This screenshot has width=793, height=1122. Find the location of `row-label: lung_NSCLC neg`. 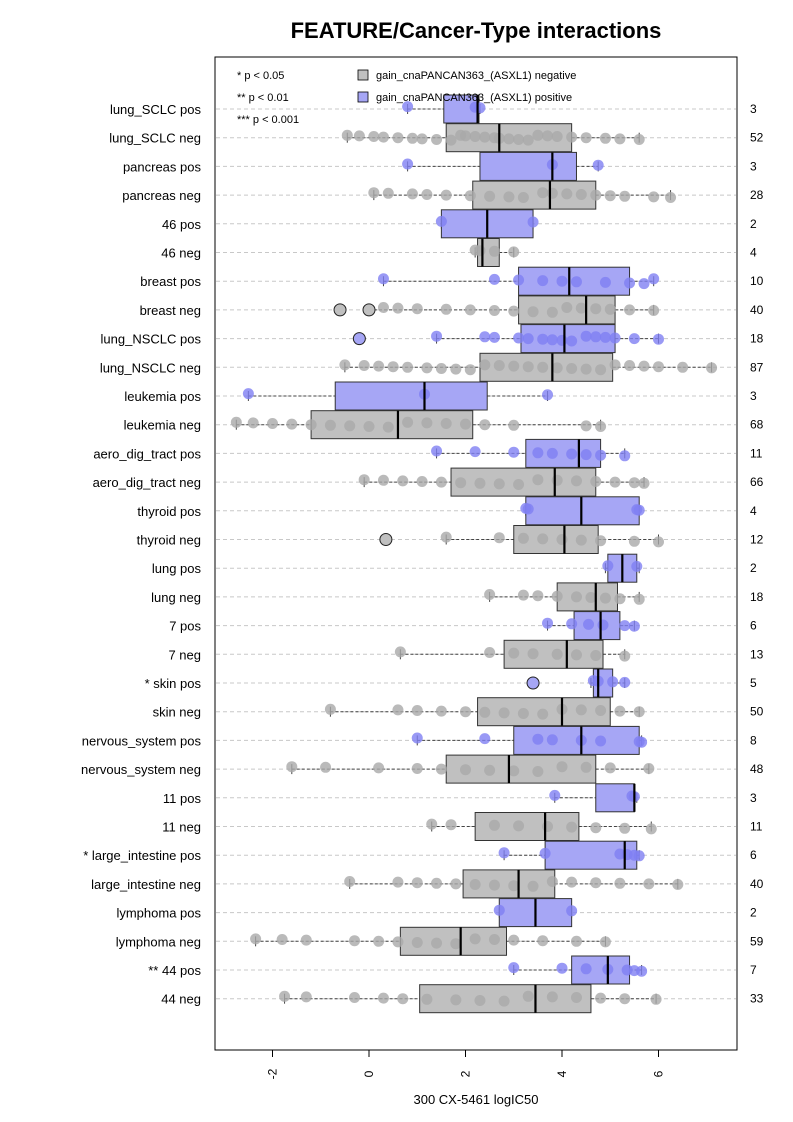

row-label: lung_NSCLC neg is located at coordinates (150, 367).